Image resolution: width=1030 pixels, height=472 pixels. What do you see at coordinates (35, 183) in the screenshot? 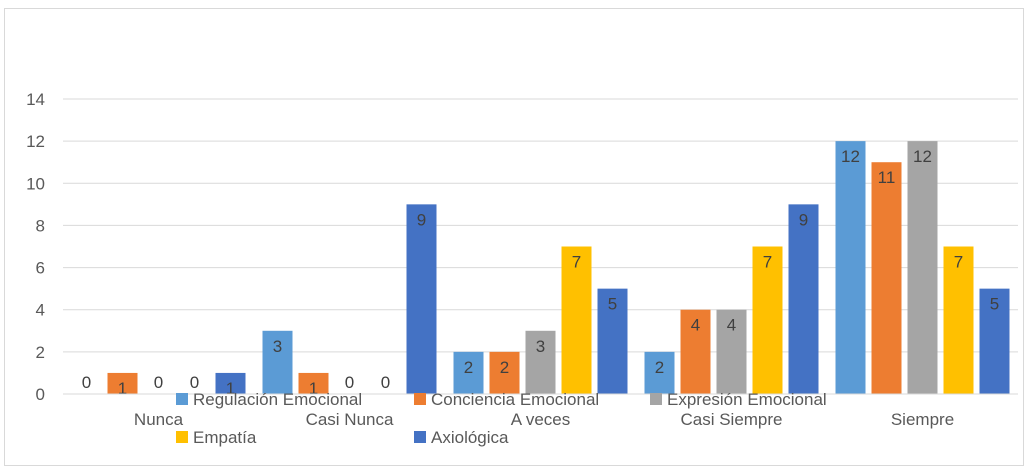
I see `y-tick-label: 10` at bounding box center [35, 183].